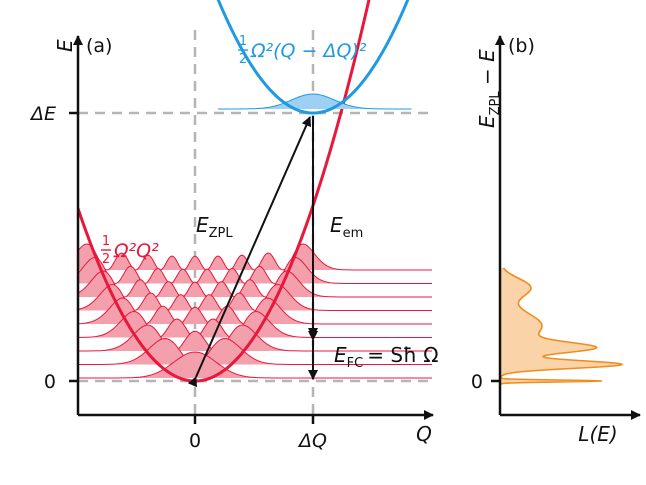 This screenshot has width=646, height=485. Describe the element at coordinates (597, 434) in the screenshot. I see `x-axis-label-b: L(E)` at that location.